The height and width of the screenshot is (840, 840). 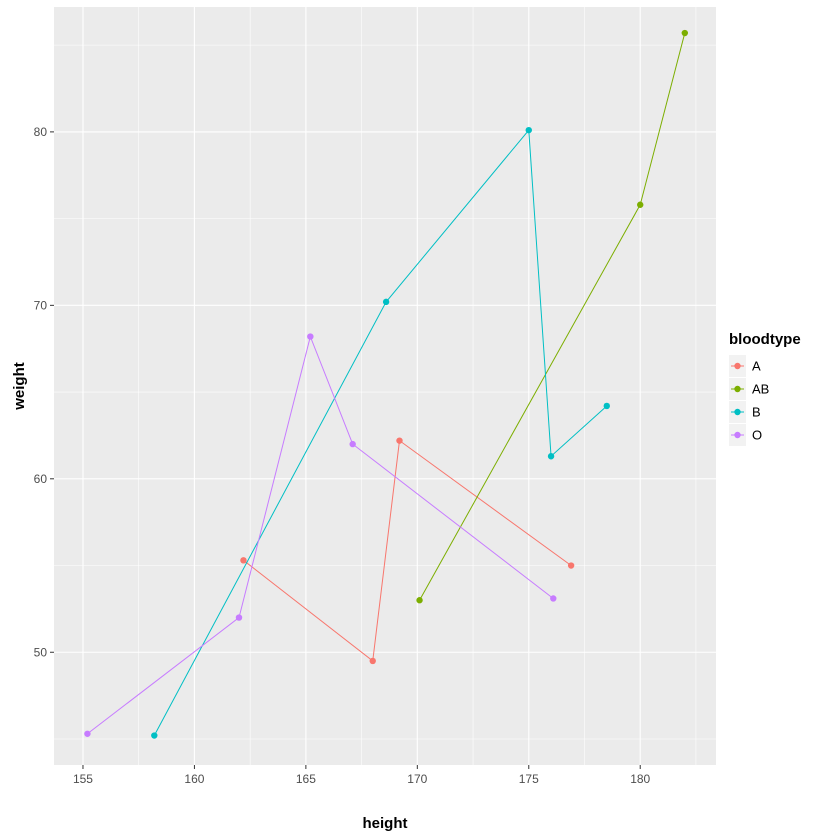 I want to click on legend-item-b: B, so click(x=745, y=412).